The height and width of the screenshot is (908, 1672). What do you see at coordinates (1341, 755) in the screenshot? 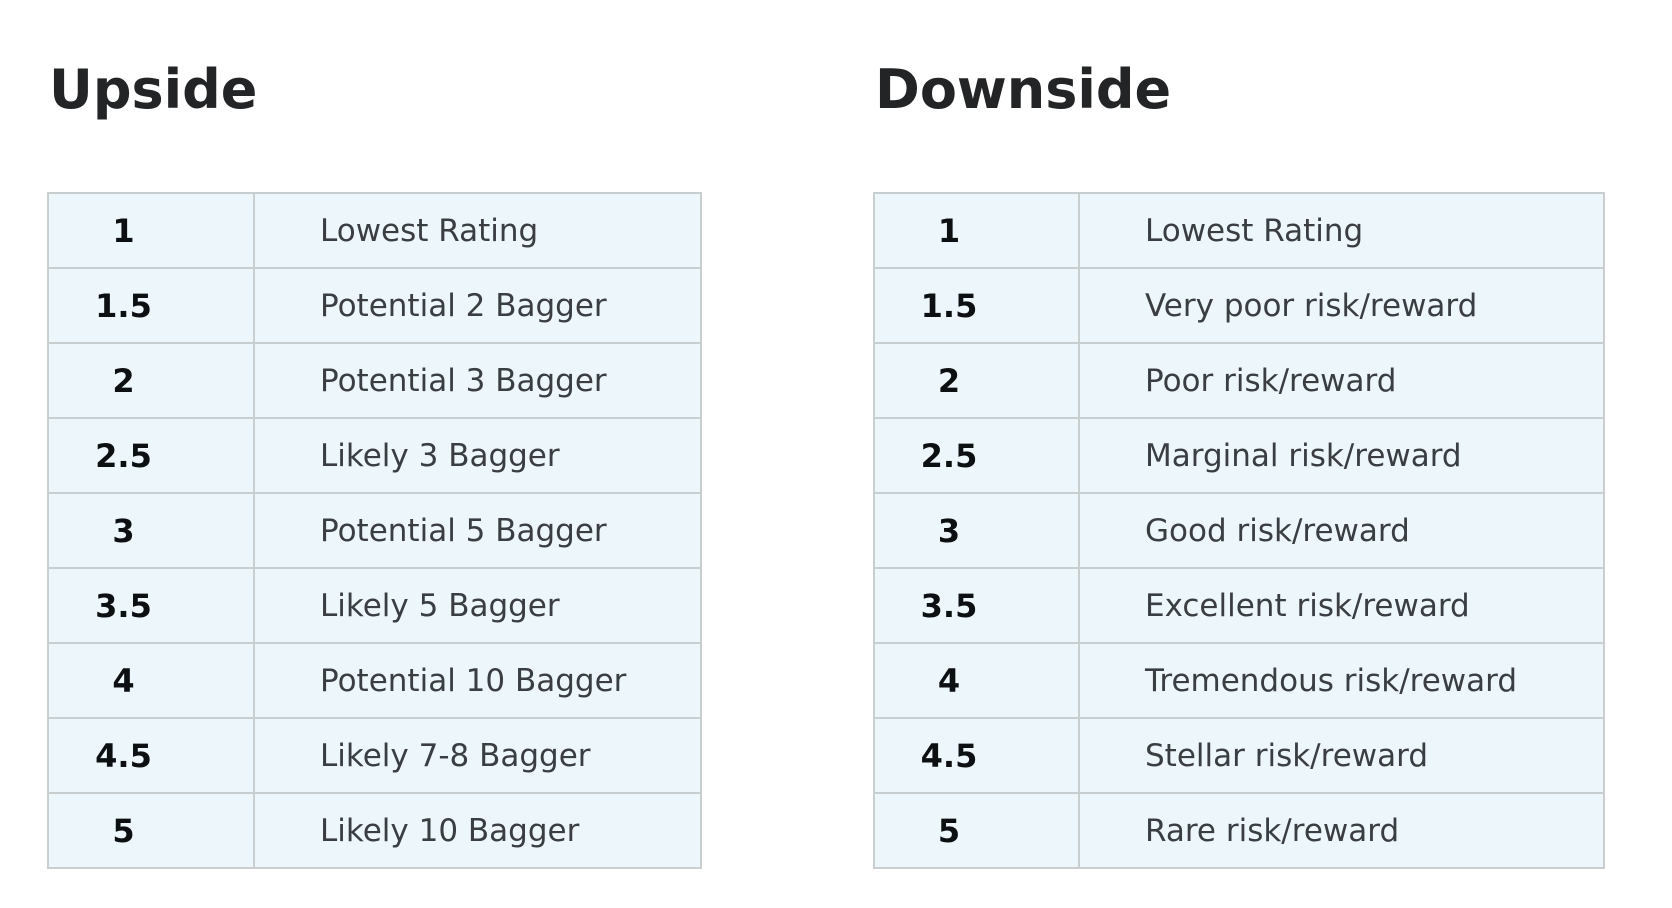
I see `rating-description-cell: Stellar risk/reward` at bounding box center [1341, 755].